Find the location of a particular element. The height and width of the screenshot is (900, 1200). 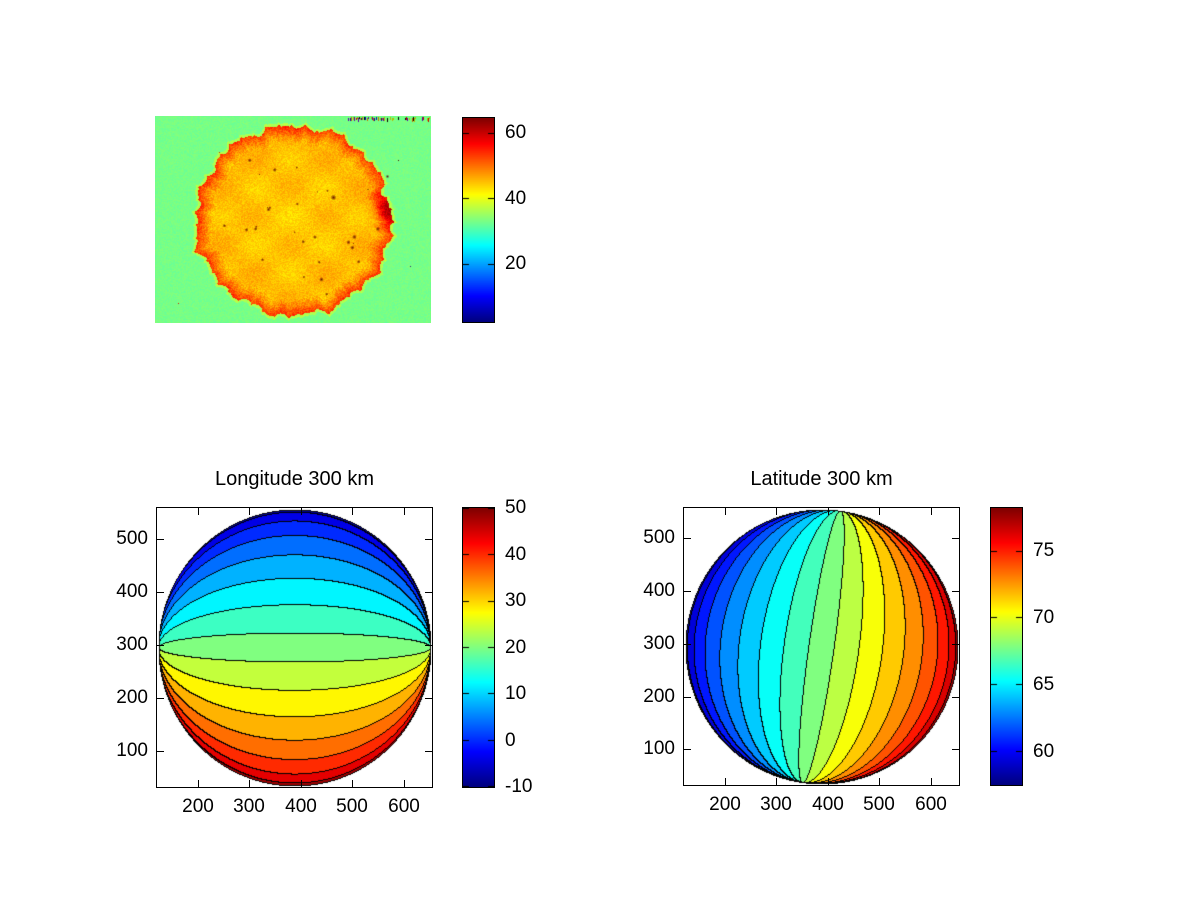

longitude-plot-axes is located at coordinates (294, 647).